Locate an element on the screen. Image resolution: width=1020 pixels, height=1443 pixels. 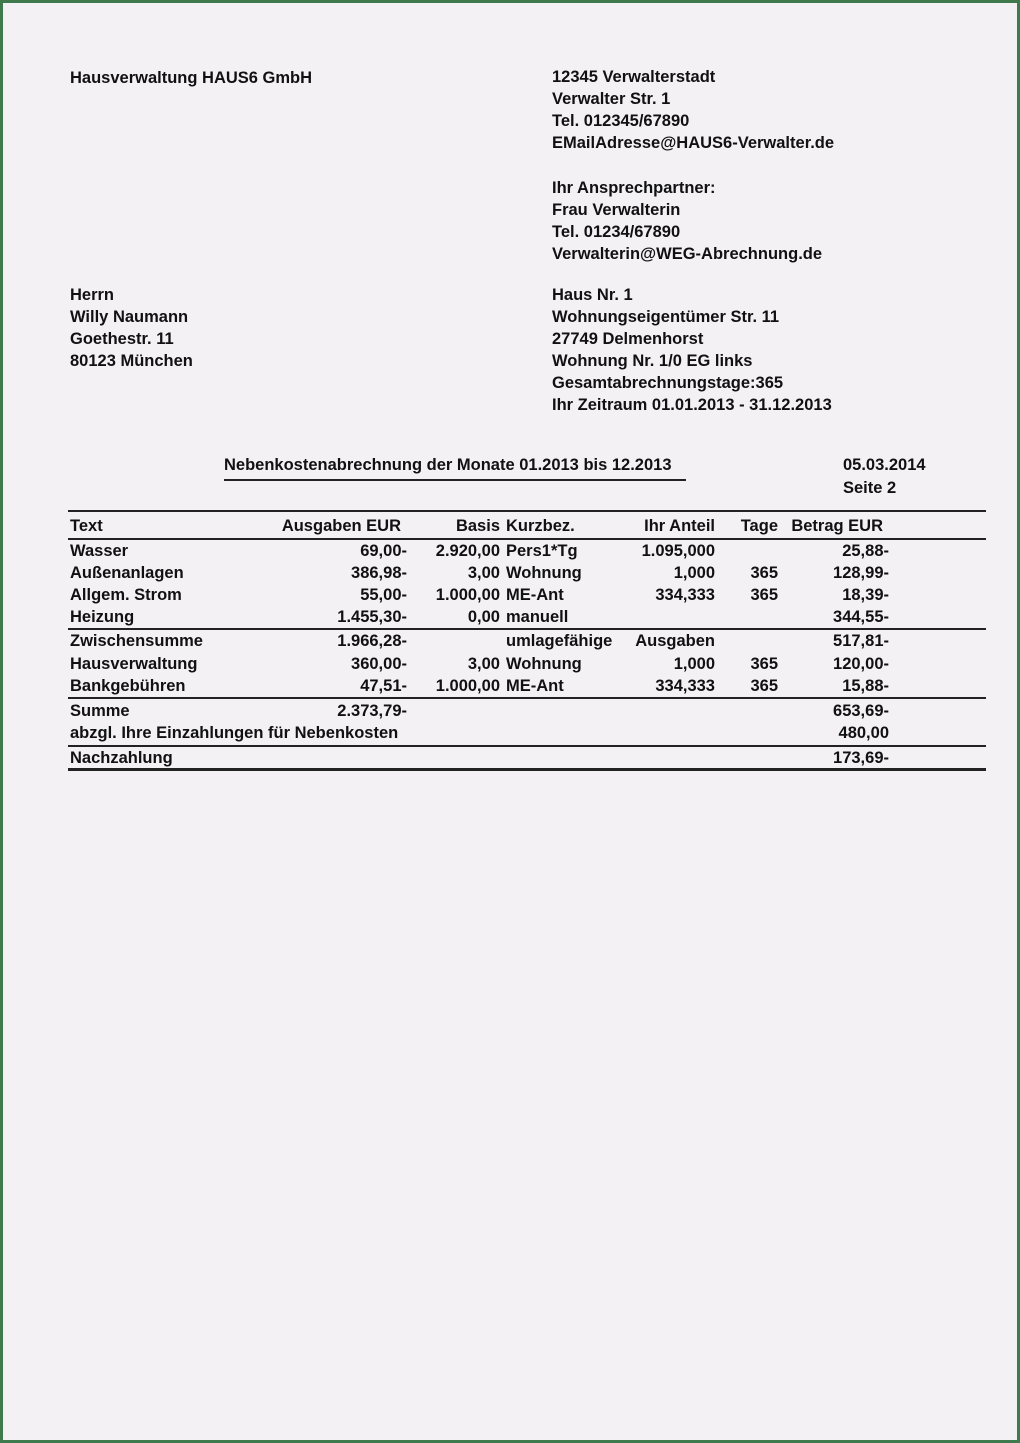
cell-text: Nachzahlung is located at coordinates (121, 758).